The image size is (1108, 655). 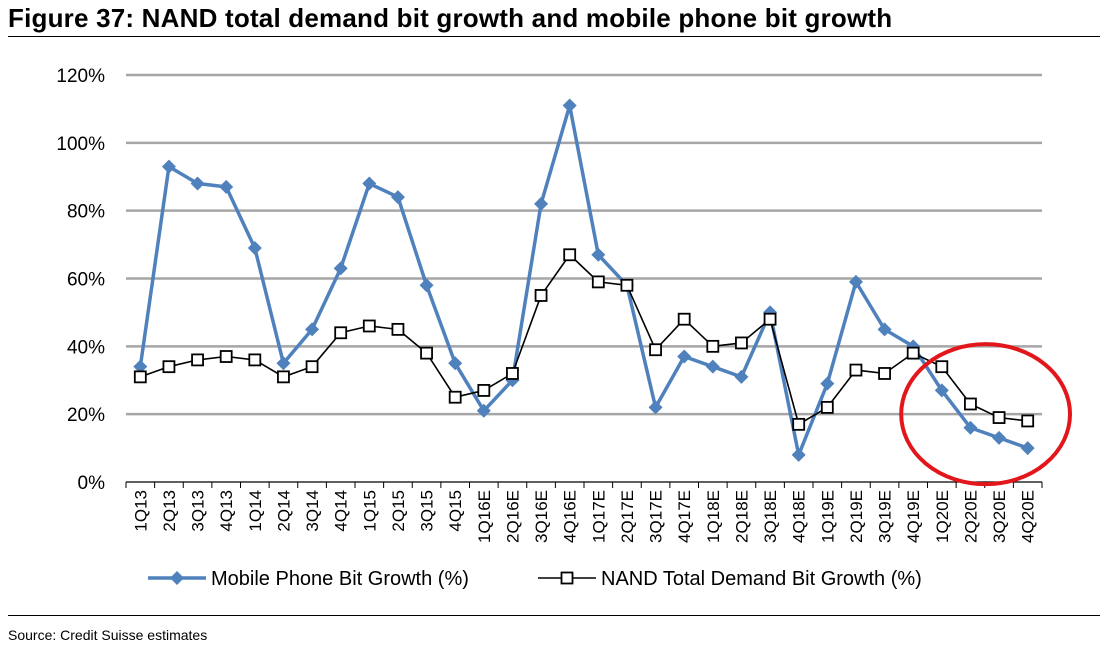 I want to click on x-tick-label: 1Q18E, so click(x=713, y=516).